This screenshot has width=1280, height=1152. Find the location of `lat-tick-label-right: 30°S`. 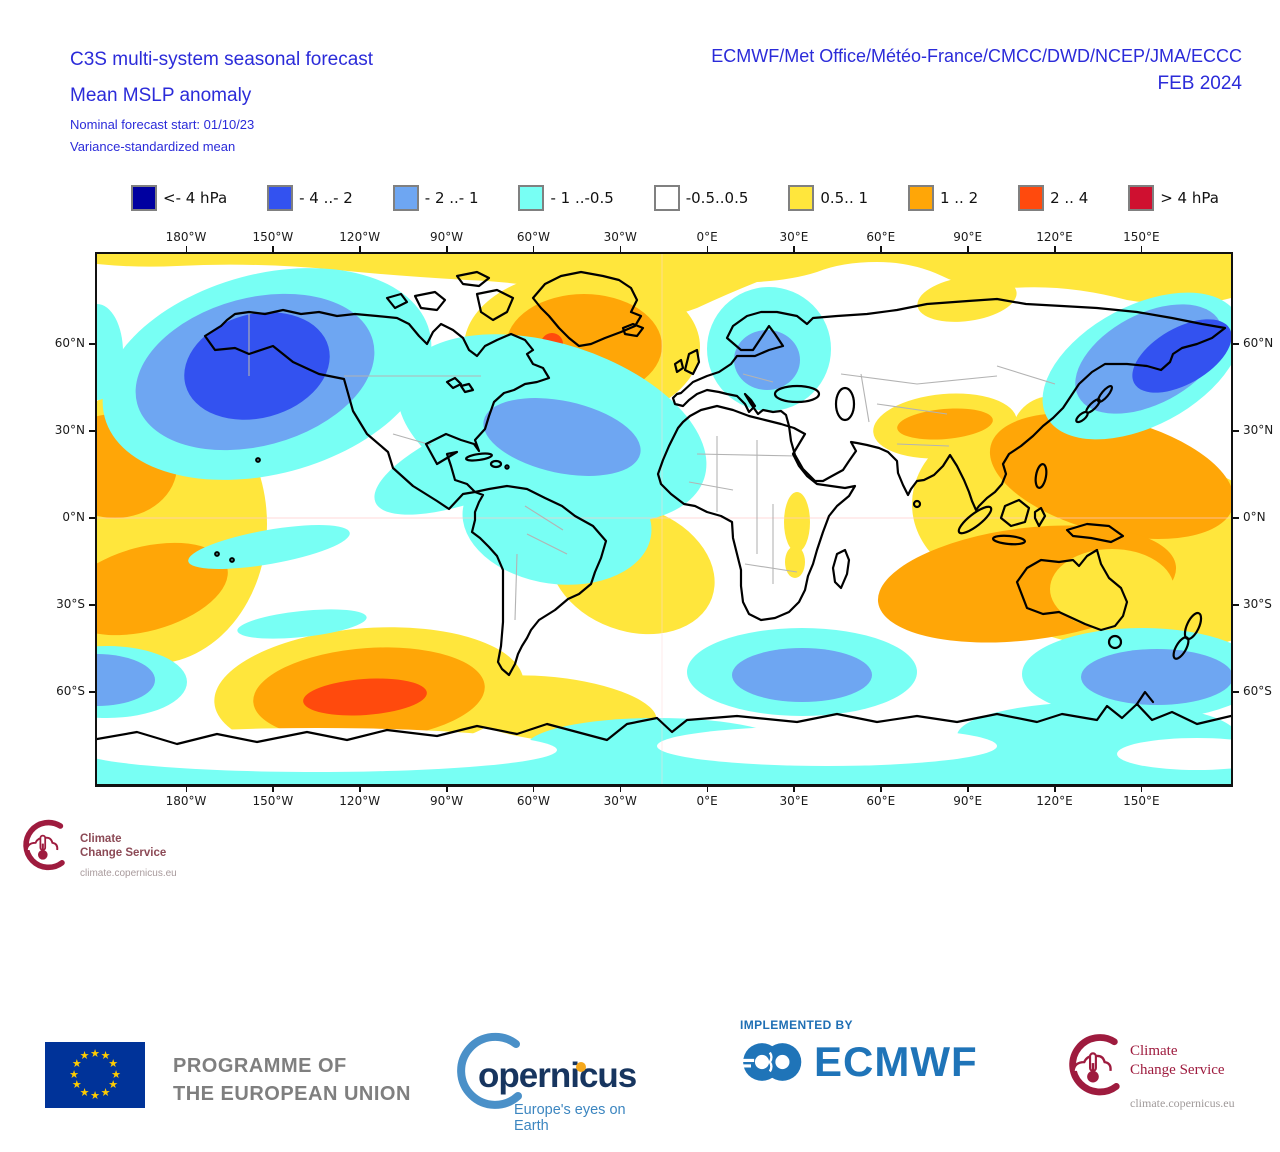

lat-tick-label-right: 30°S is located at coordinates (1257, 604).